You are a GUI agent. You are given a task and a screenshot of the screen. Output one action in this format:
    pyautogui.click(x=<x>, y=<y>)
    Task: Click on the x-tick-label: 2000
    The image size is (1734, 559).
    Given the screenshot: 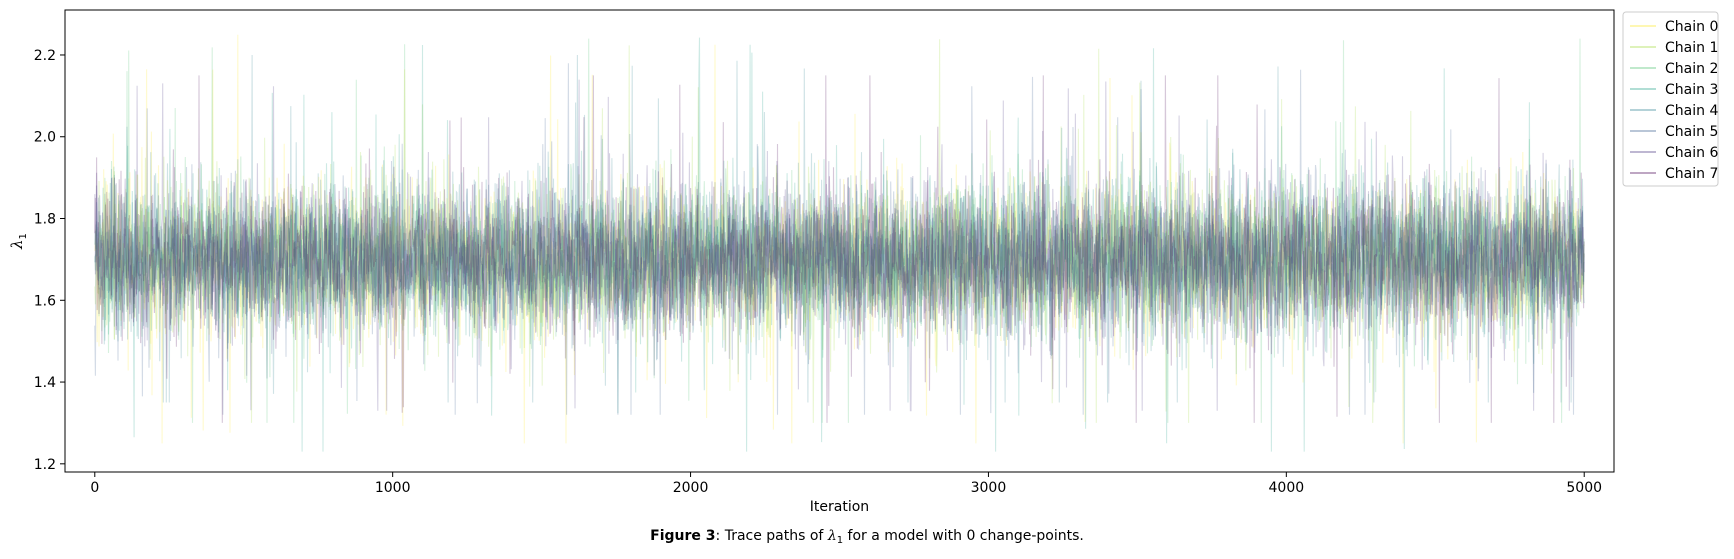 What is the action you would take?
    pyautogui.click(x=691, y=488)
    